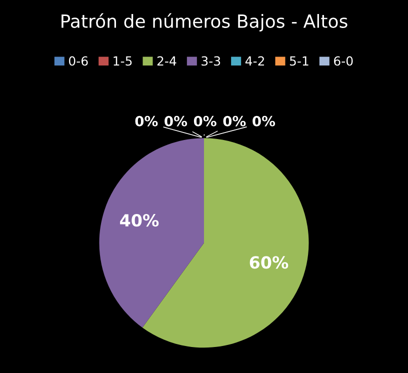 This screenshot has height=373, width=408. I want to click on legend-label: 2-4, so click(166, 61).